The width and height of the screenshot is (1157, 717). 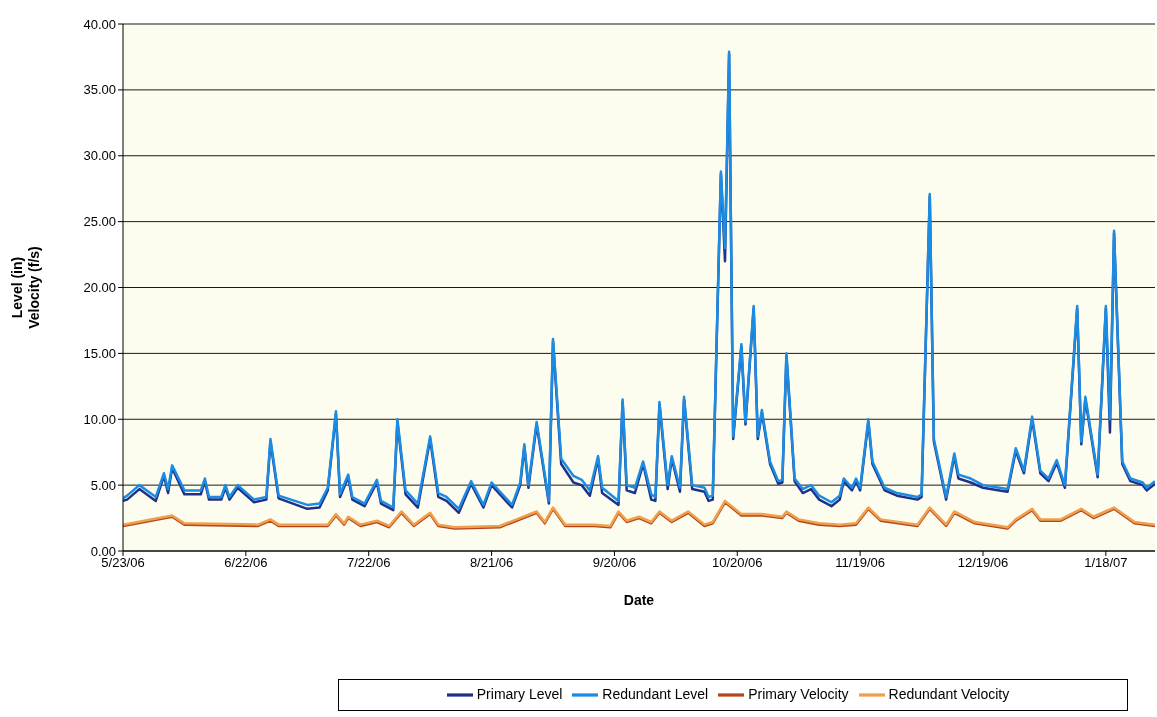 What do you see at coordinates (1106, 563) in the screenshot?
I see `x-tick-label: 1/18/07` at bounding box center [1106, 563].